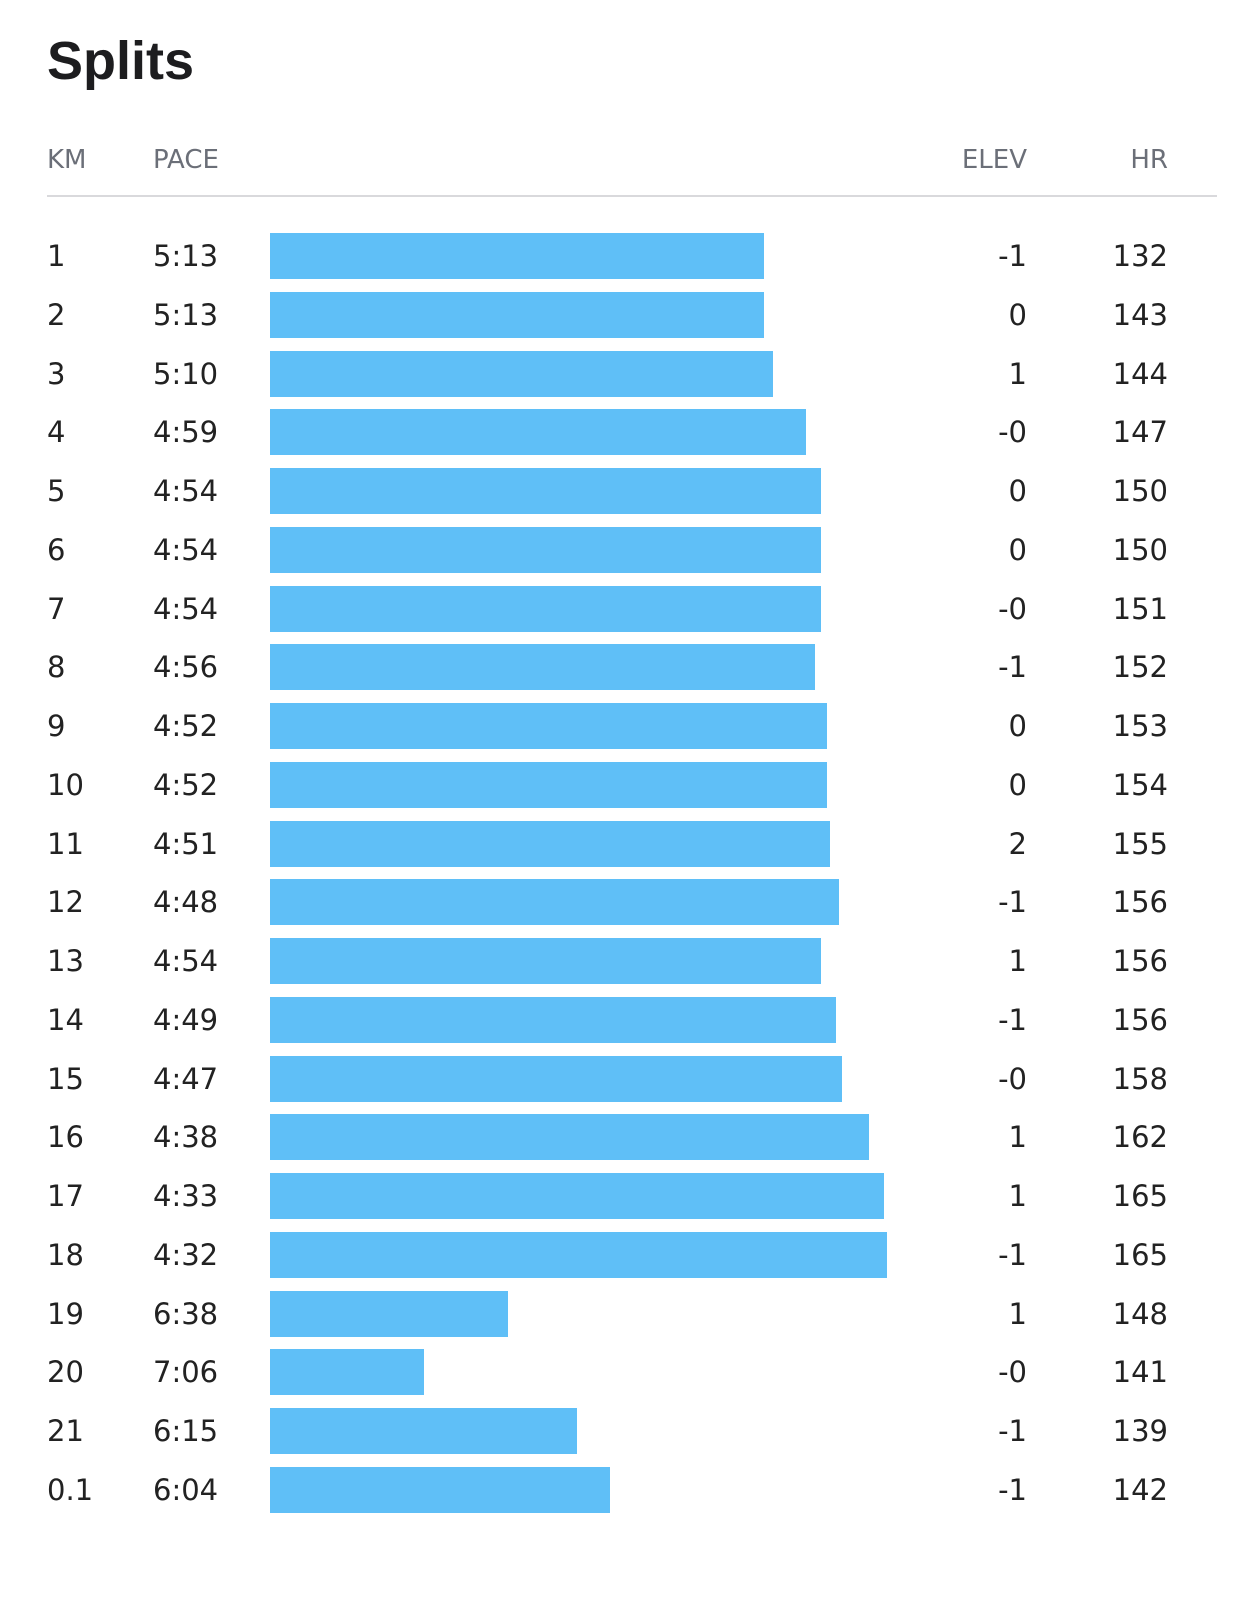  I want to click on km-cell: 7, so click(56, 608).